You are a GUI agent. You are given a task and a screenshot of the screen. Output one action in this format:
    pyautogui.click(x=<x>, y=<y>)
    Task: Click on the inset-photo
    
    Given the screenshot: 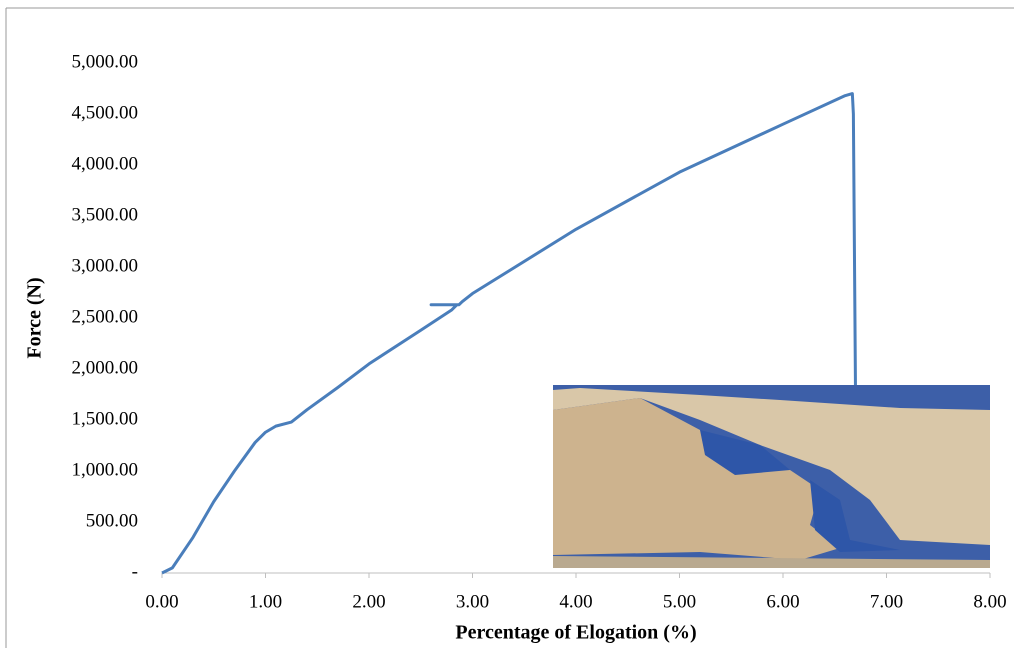 What is the action you would take?
    pyautogui.click(x=771, y=476)
    